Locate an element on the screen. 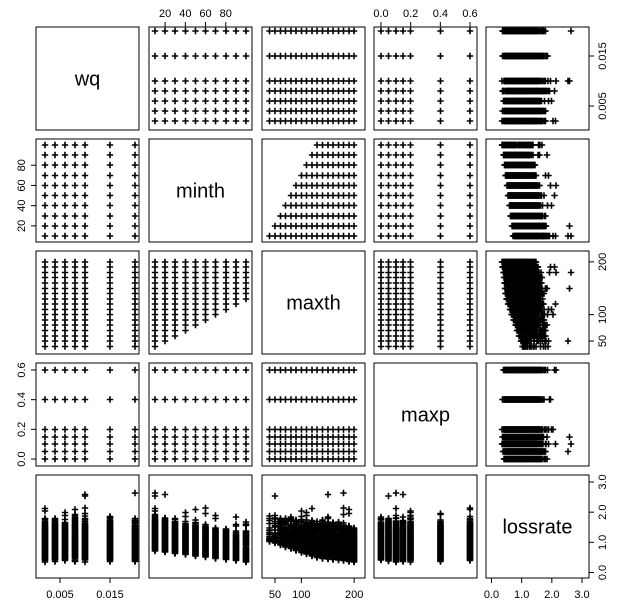 The image size is (624, 614). panel-maxth-vs-maxp is located at coordinates (425, 302).